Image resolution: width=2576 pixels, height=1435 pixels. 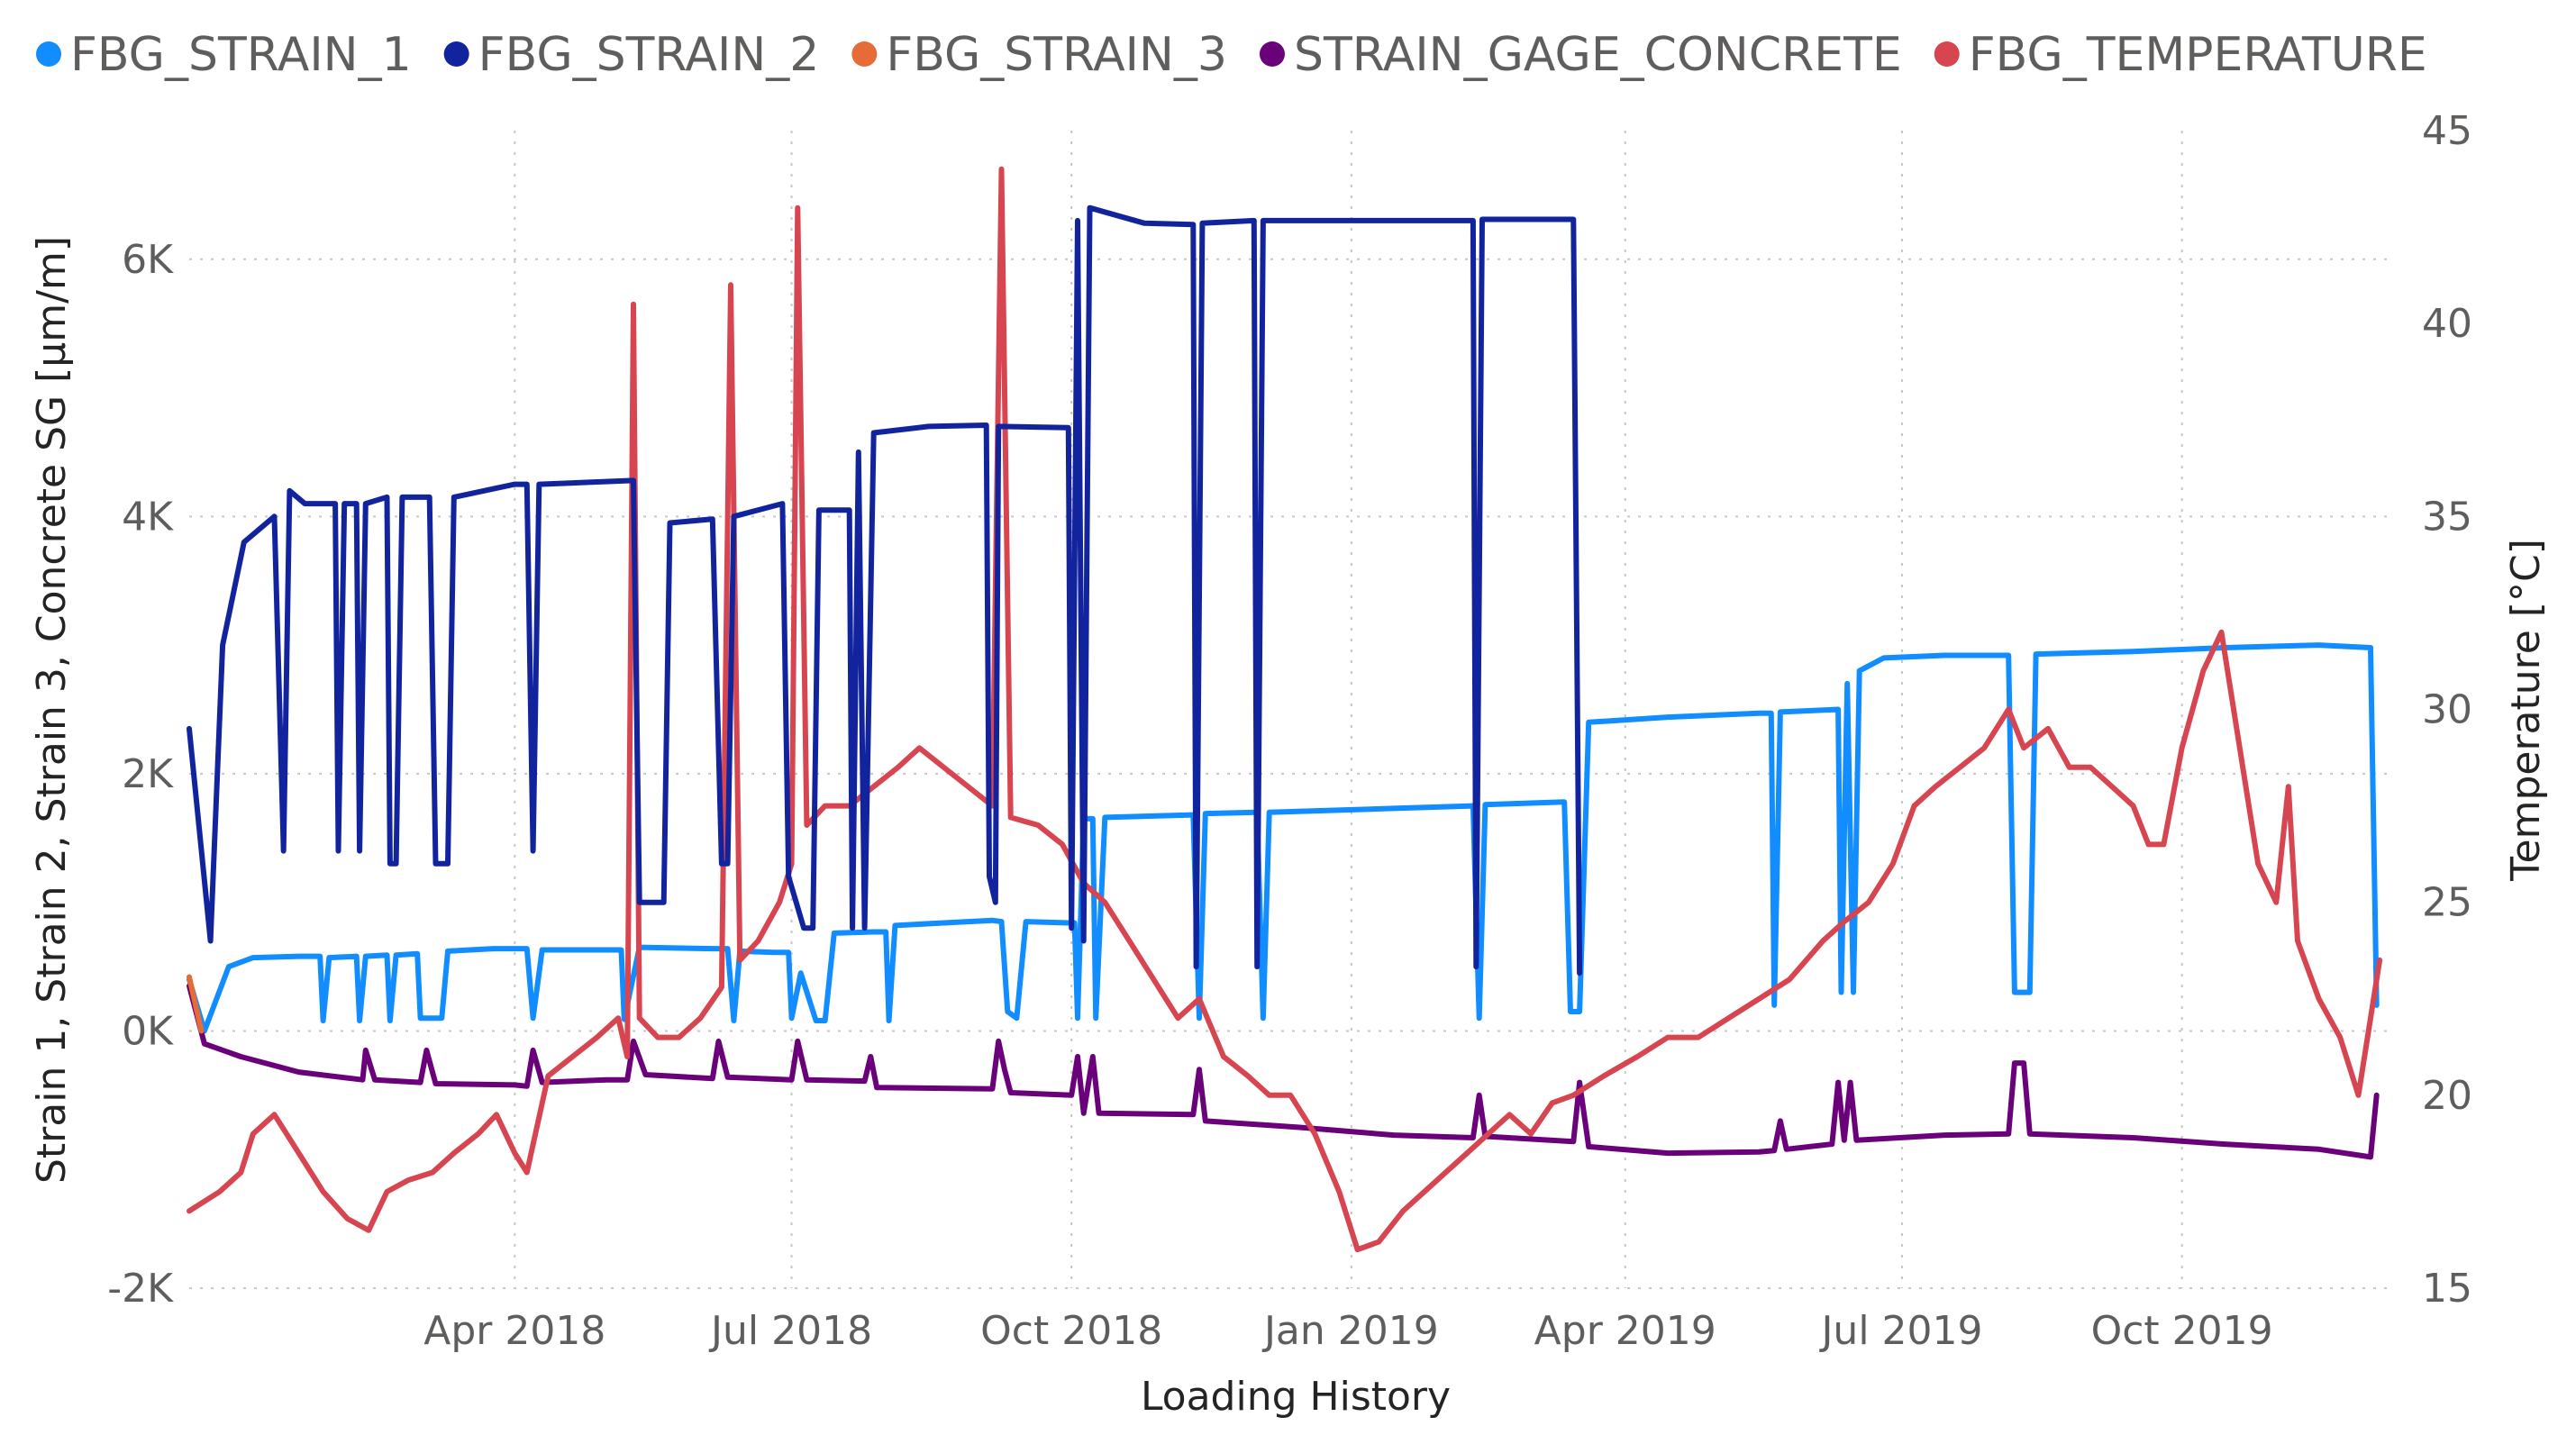 I want to click on x-tick-label: Jul 2019, so click(x=1900, y=1331).